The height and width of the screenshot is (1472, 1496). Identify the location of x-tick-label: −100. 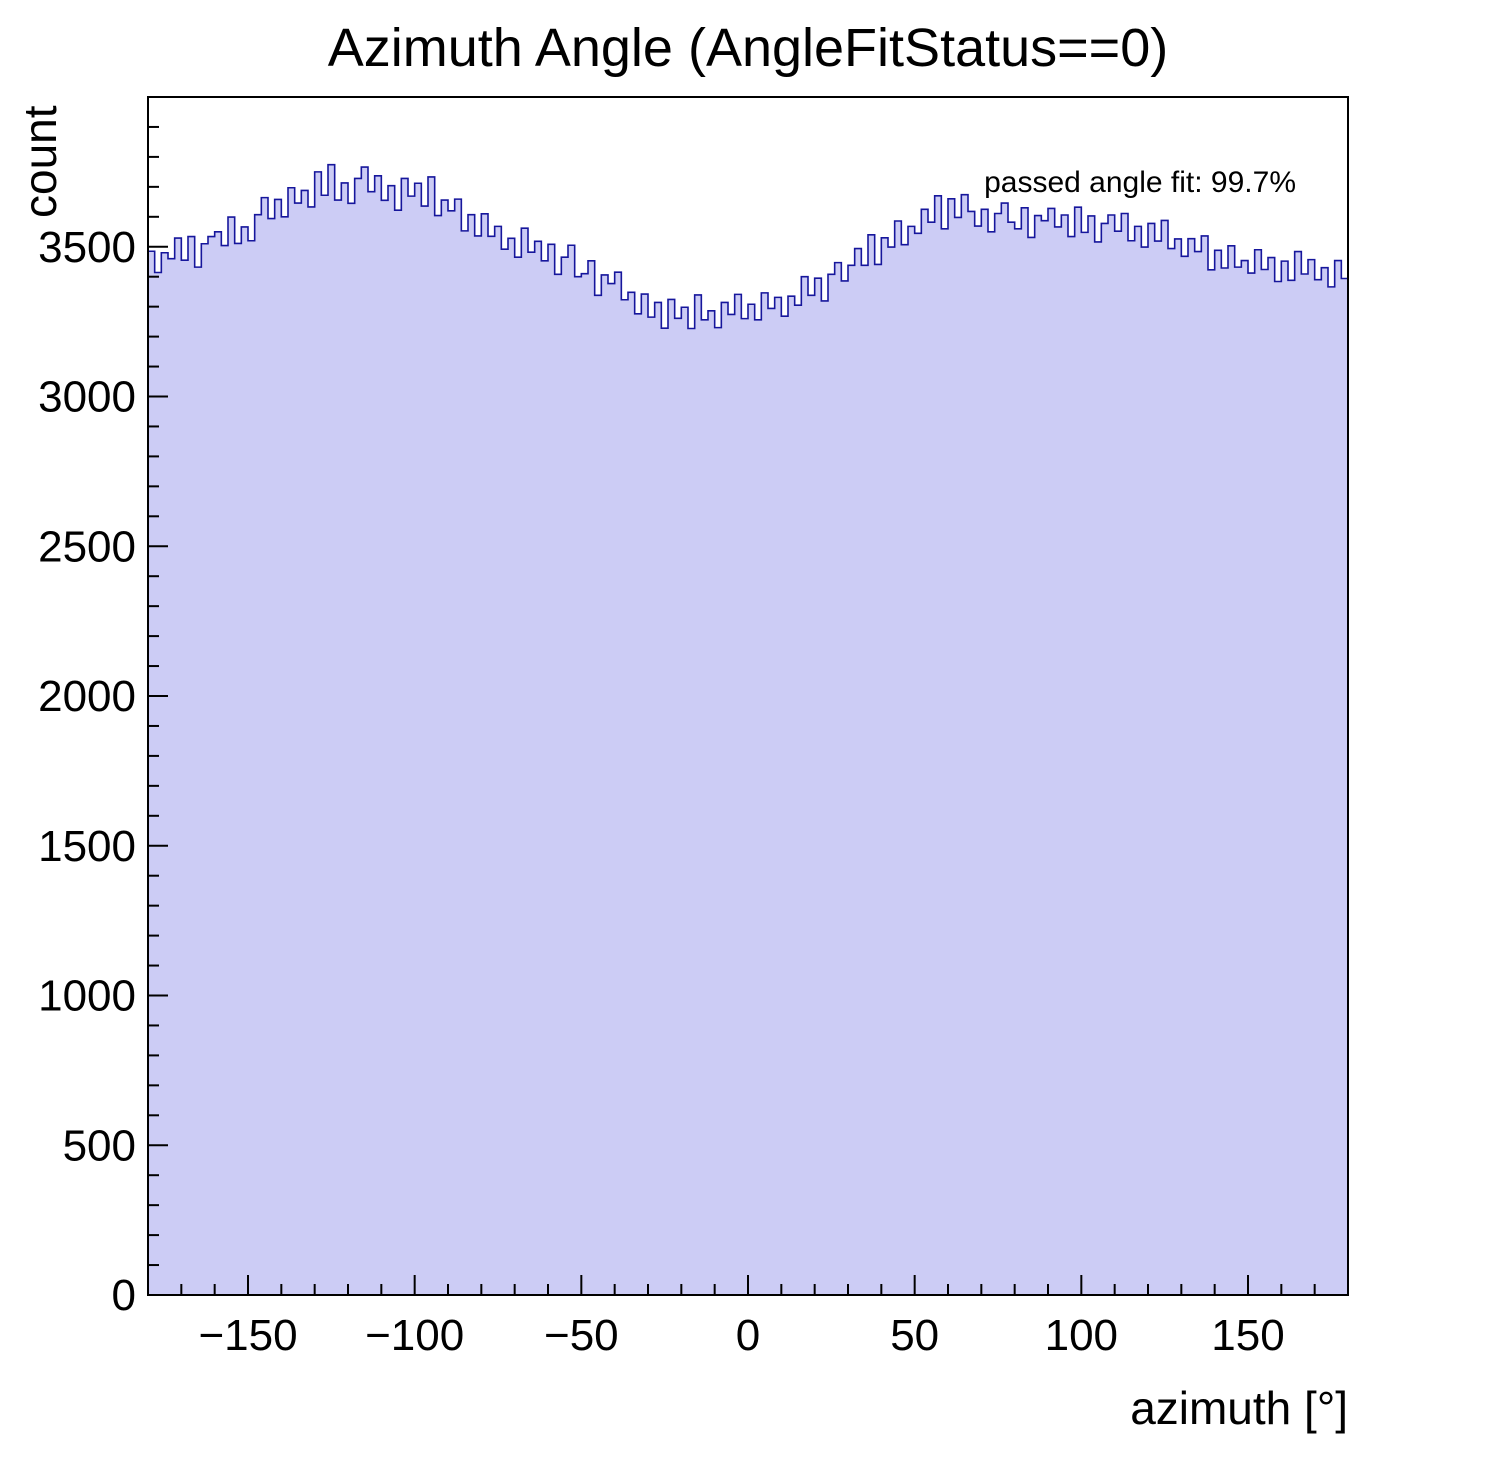
(414, 1335).